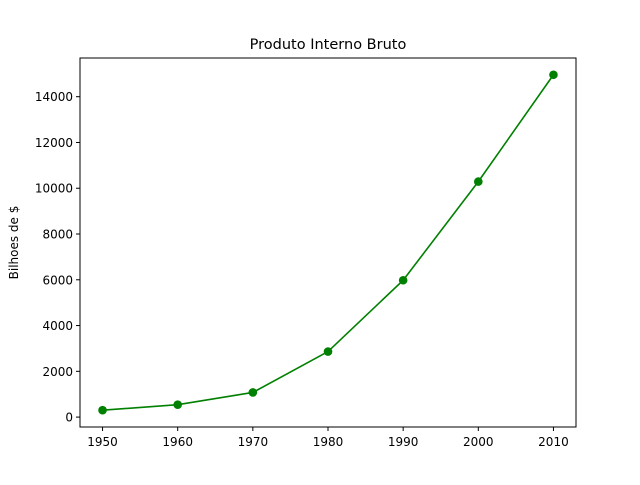  Describe the element at coordinates (253, 442) in the screenshot. I see `x-tick-label: 1970` at that location.